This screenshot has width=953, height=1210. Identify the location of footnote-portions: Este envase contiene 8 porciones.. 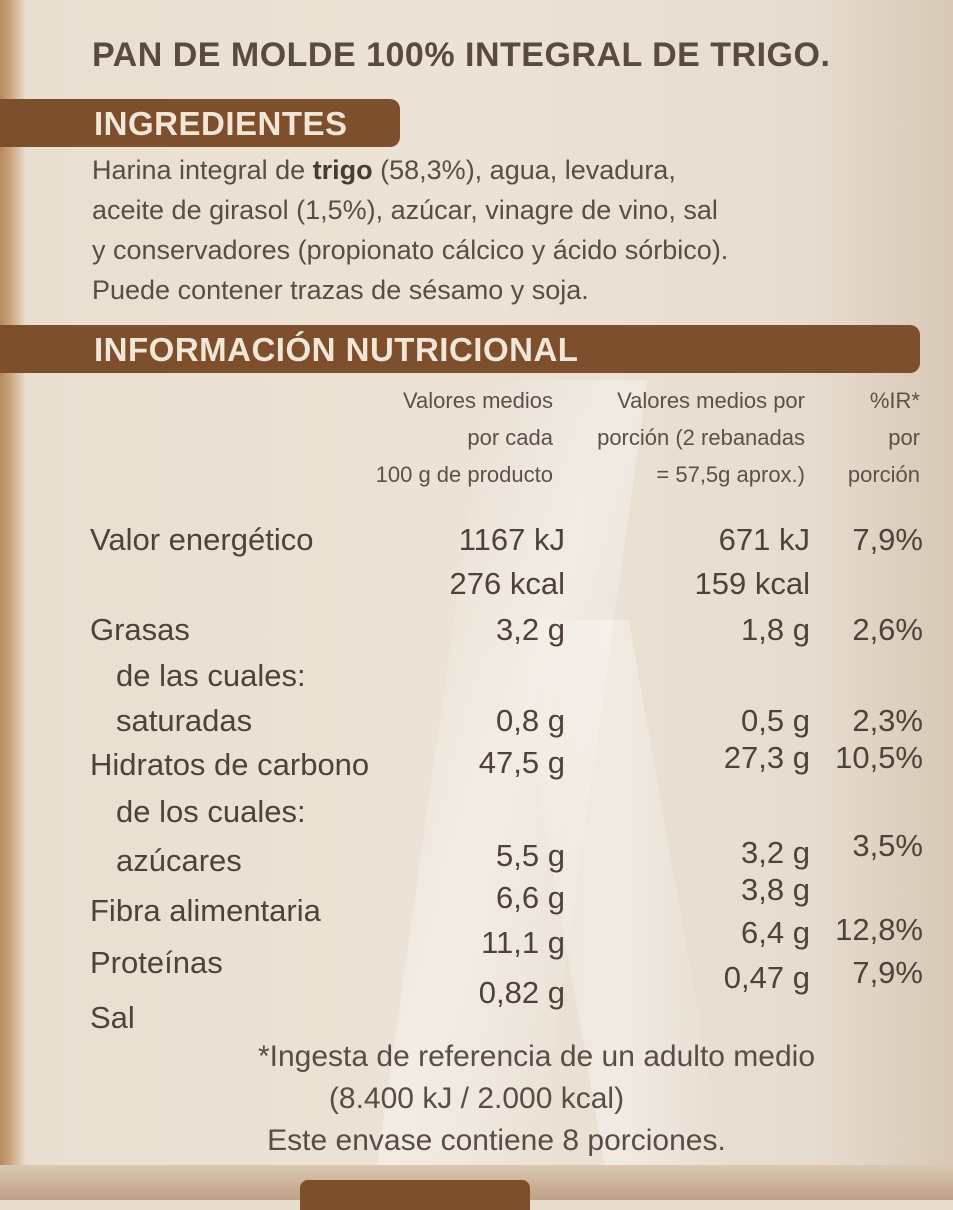
(496, 1140).